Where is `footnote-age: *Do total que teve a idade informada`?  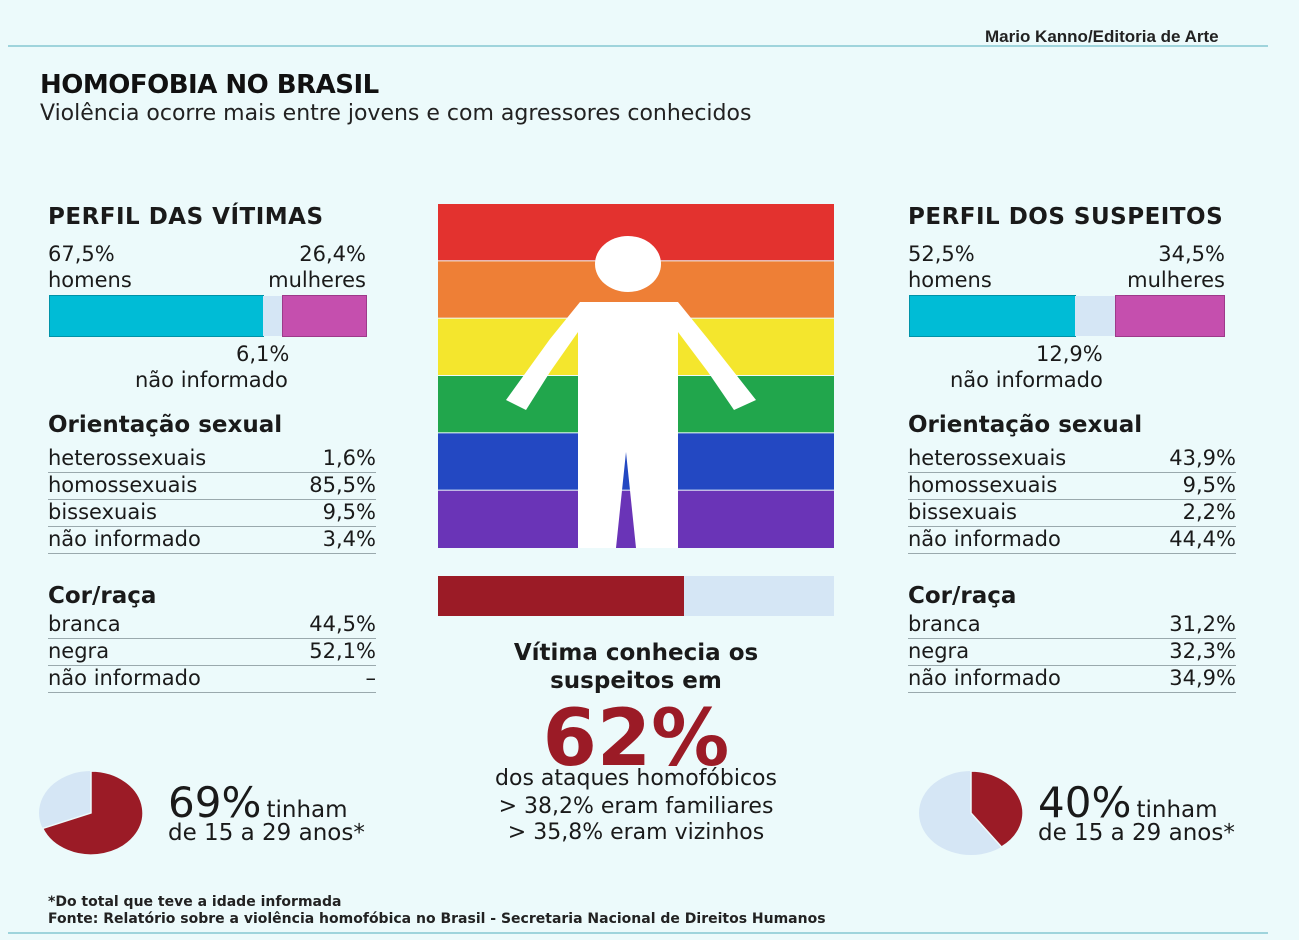
footnote-age: *Do total que teve a idade informada is located at coordinates (195, 902).